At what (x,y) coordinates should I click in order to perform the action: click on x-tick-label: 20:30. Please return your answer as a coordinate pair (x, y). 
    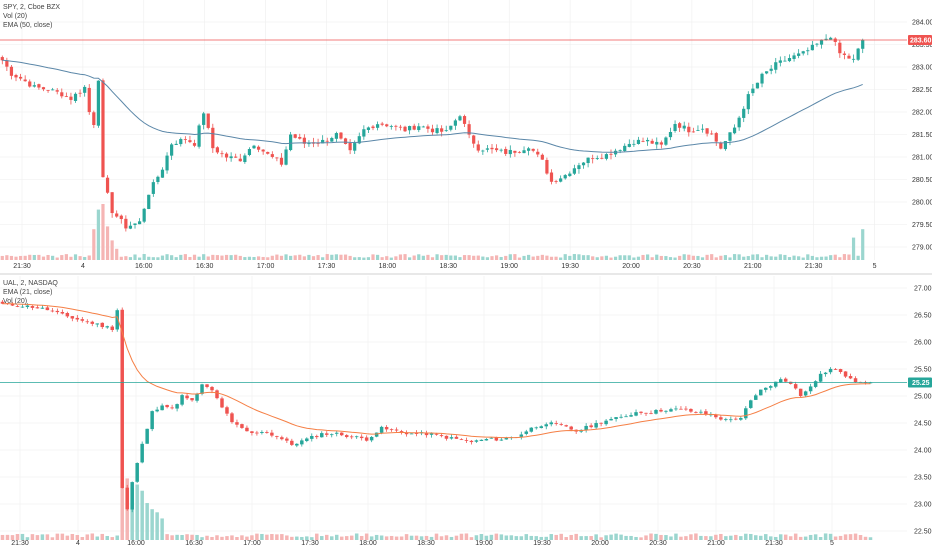
    Looking at the image, I should click on (692, 266).